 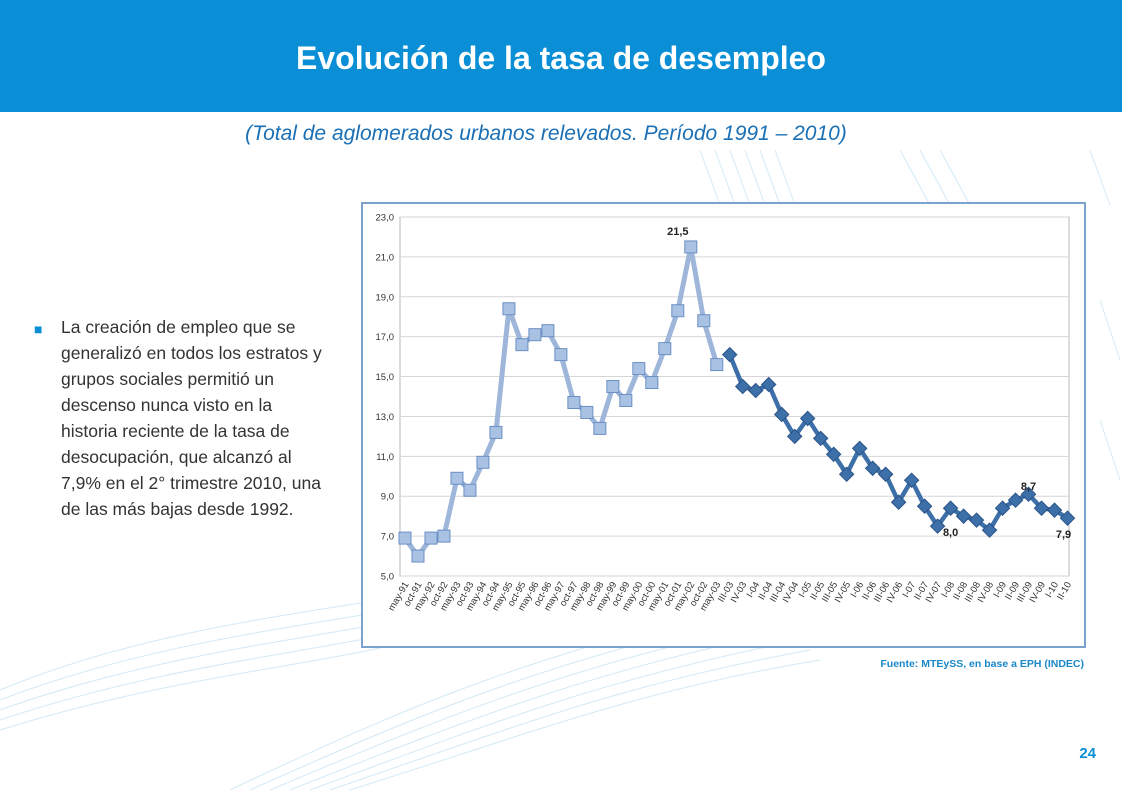 What do you see at coordinates (385, 218) in the screenshot?
I see `y-tick-label: 23,0` at bounding box center [385, 218].